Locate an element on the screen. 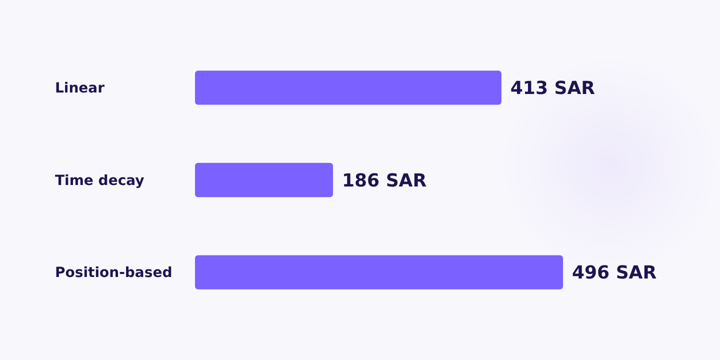 This screenshot has height=360, width=720. data-label: 413 SAR is located at coordinates (553, 89).